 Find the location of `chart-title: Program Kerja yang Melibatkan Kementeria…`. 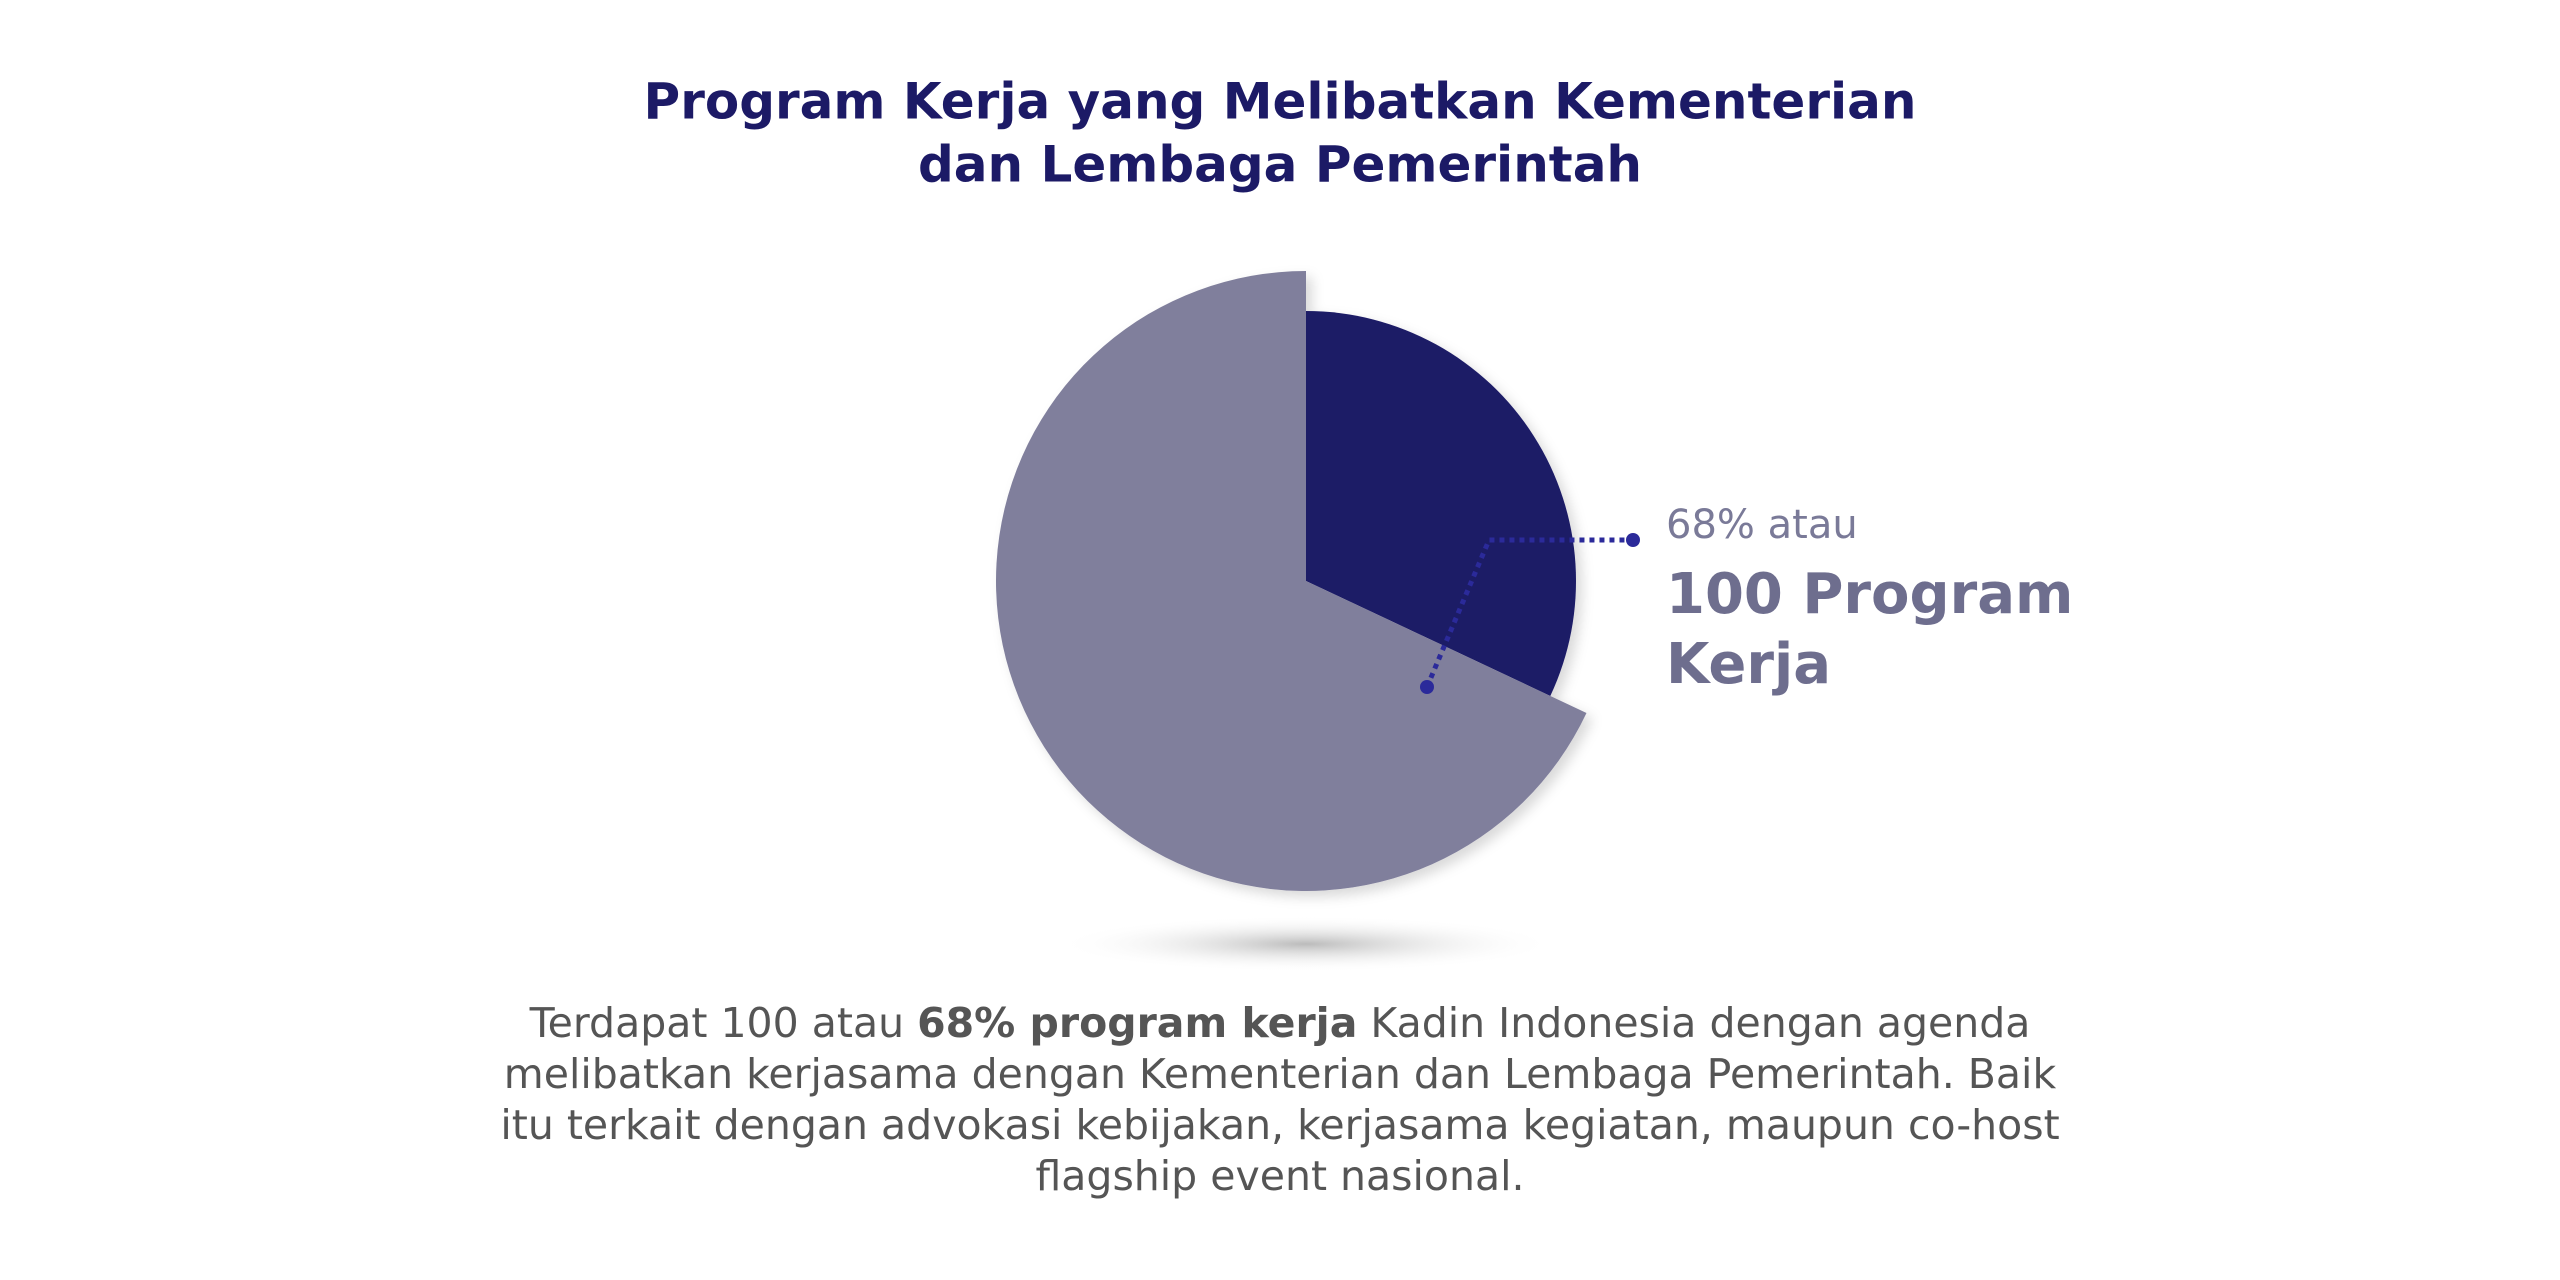

chart-title: Program Kerja yang Melibatkan Kementeria… is located at coordinates (1280, 102).